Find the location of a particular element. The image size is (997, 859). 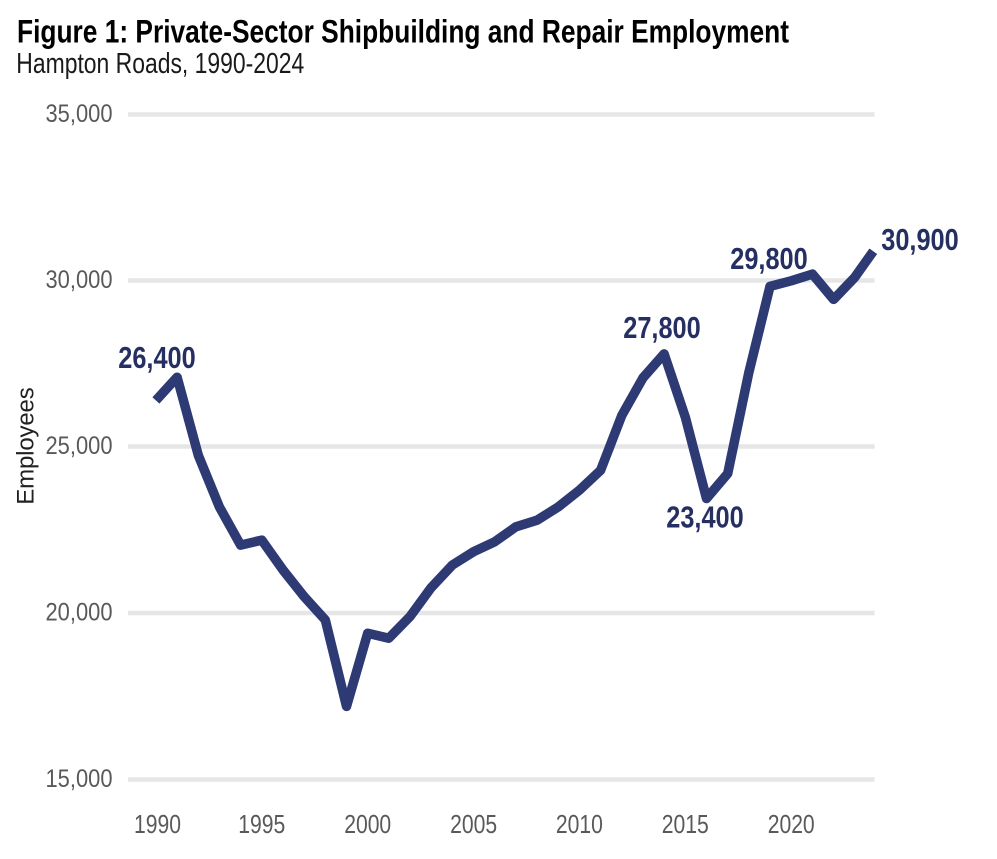

svg-text: 27,800 is located at coordinates (662, 327).